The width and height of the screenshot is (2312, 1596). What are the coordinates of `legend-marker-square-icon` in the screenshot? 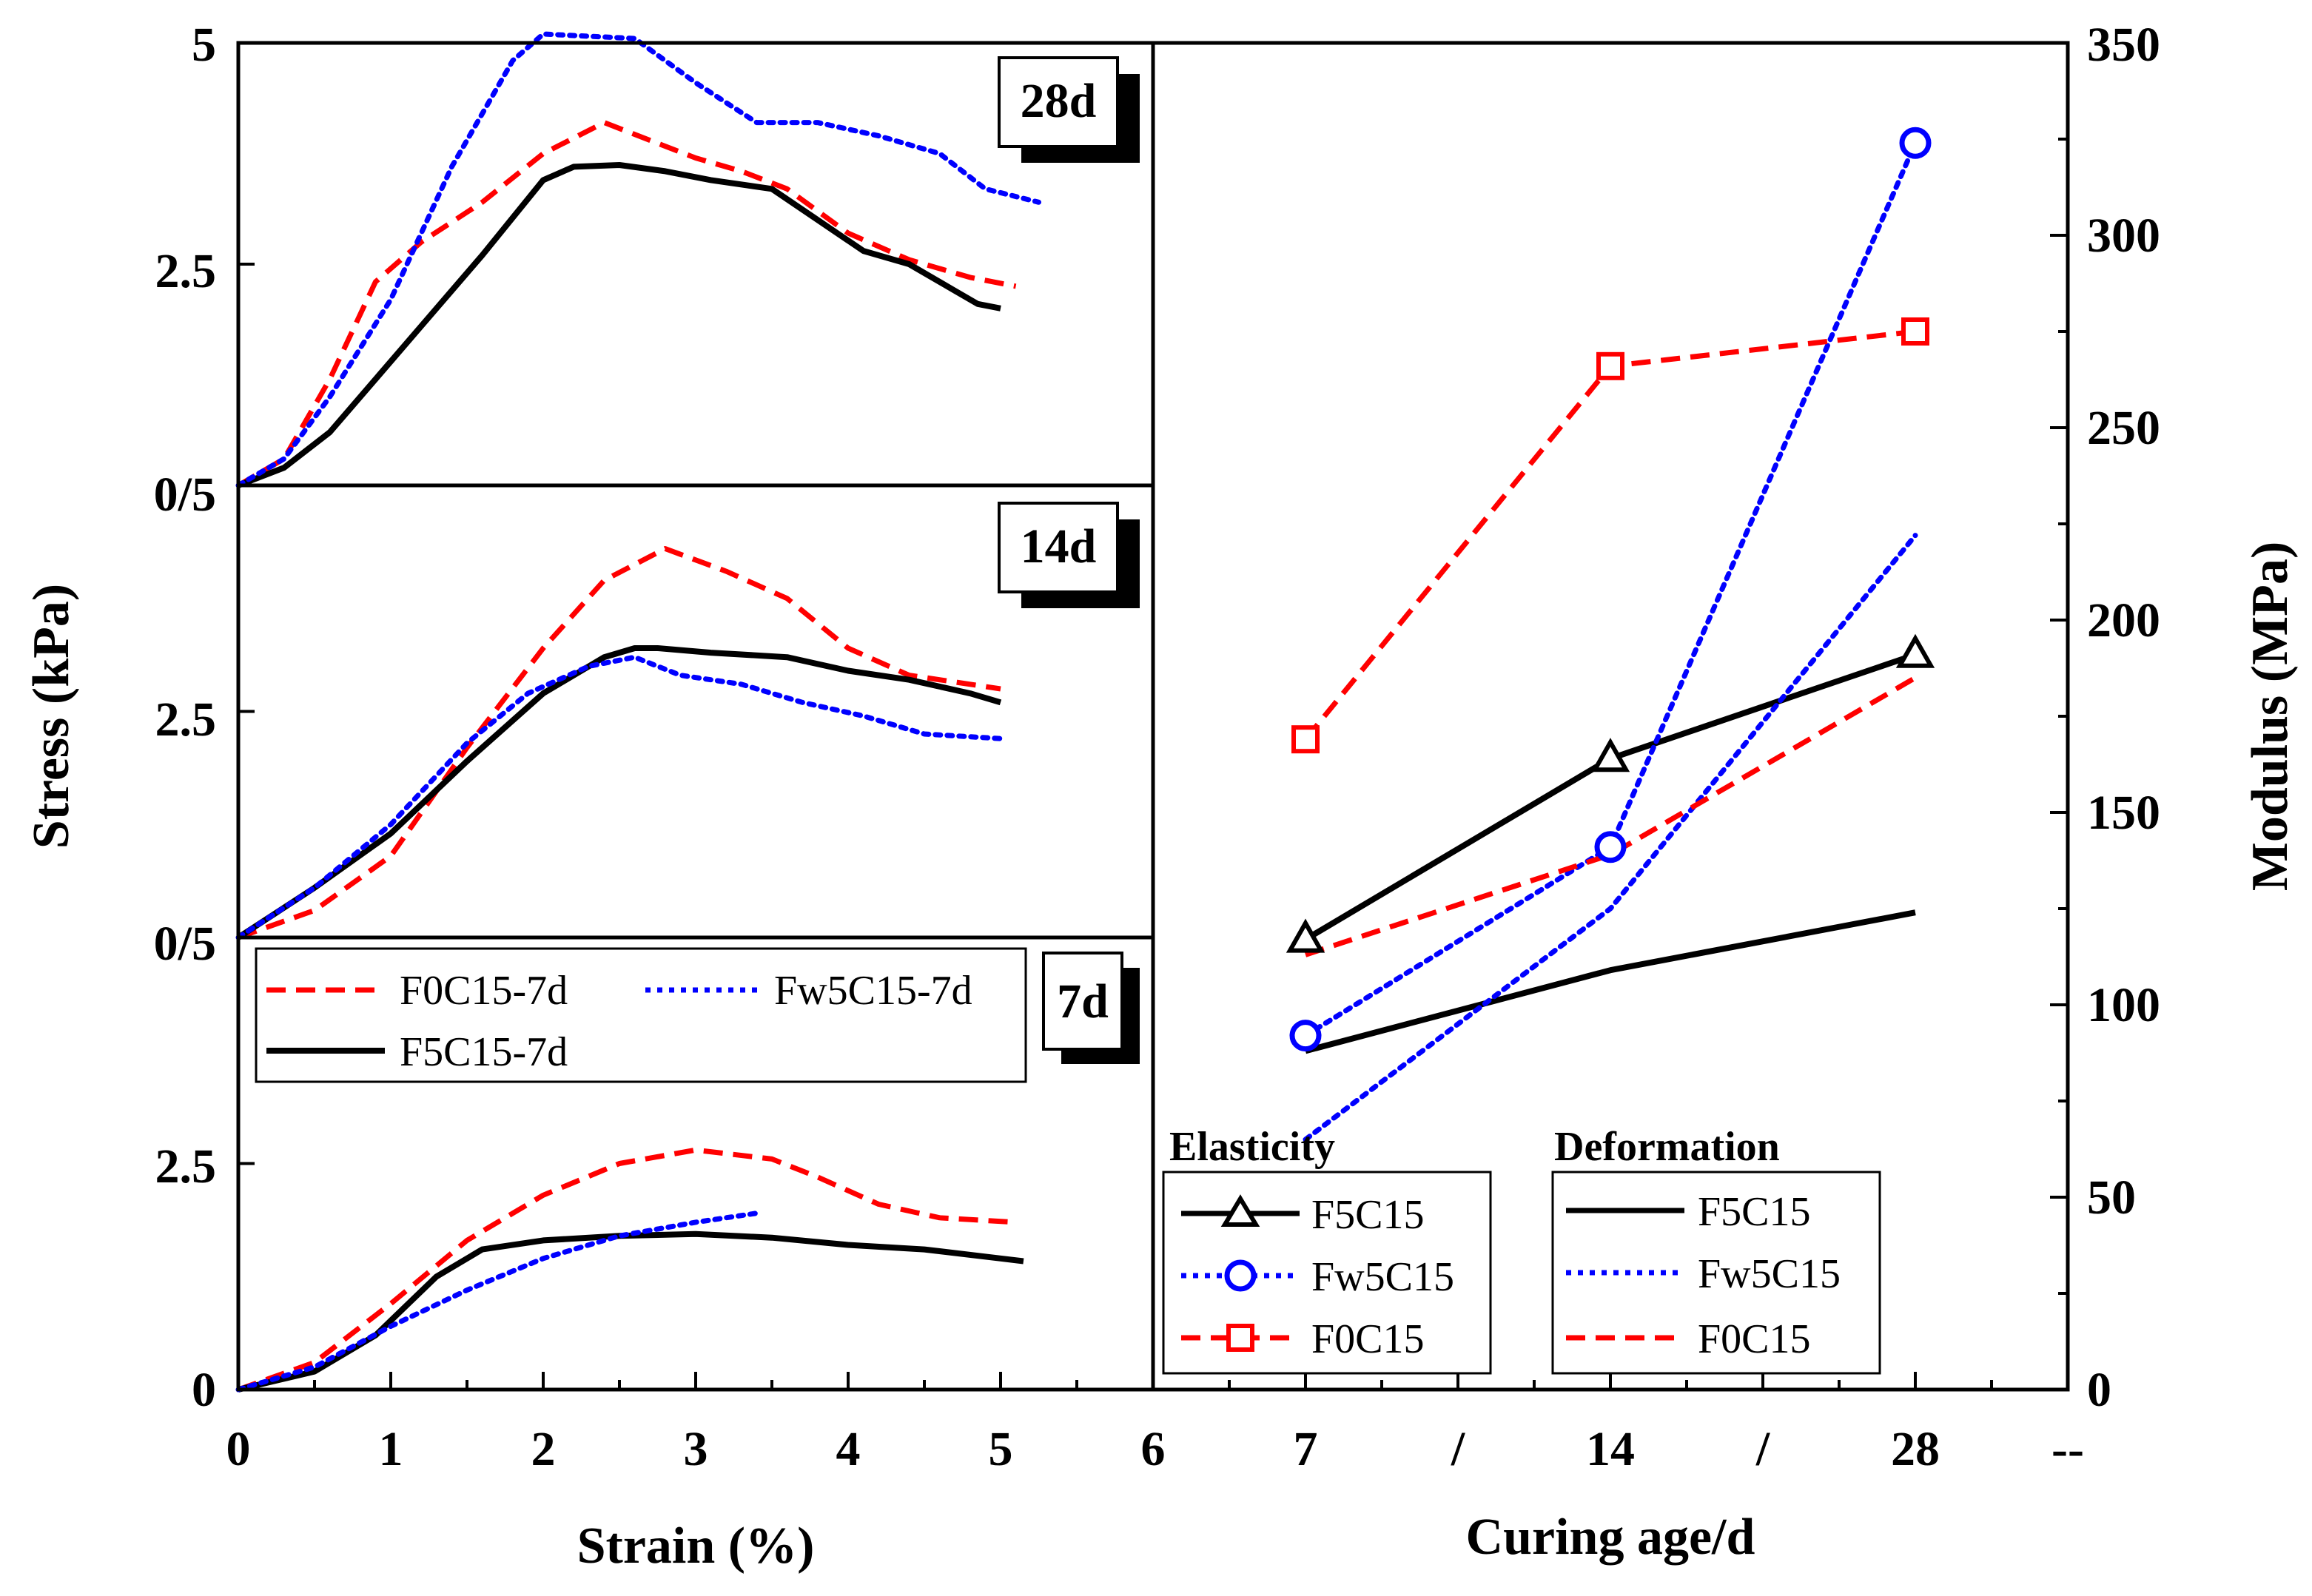 It's located at (1240, 1338).